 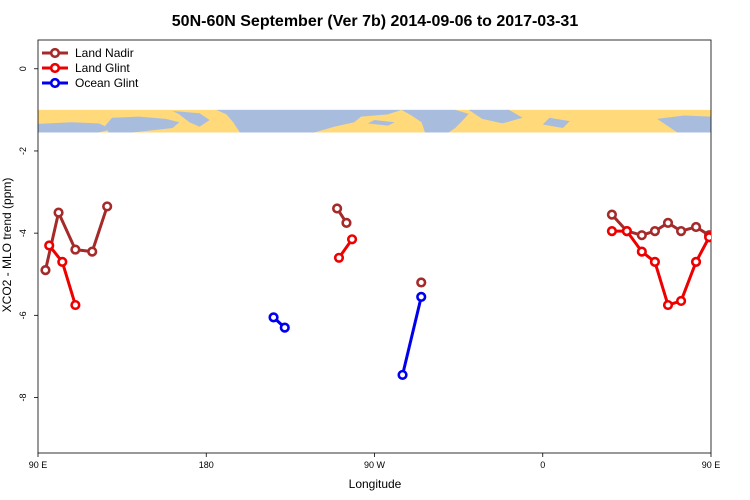 What do you see at coordinates (23, 233) in the screenshot?
I see `y-tick-label: -4` at bounding box center [23, 233].